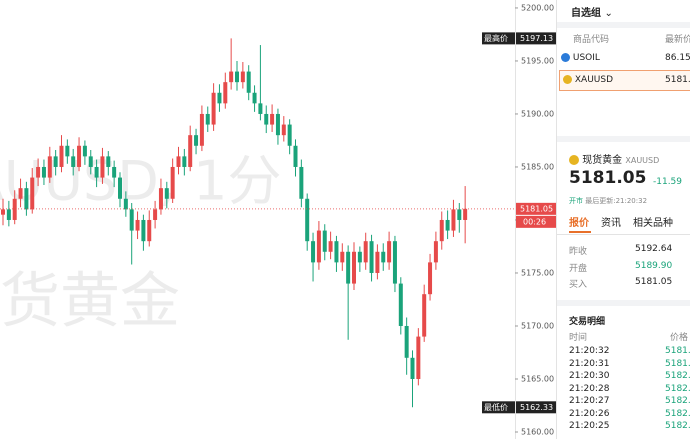 The height and width of the screenshot is (439, 690). I want to click on high-label: 最高价, so click(496, 38).